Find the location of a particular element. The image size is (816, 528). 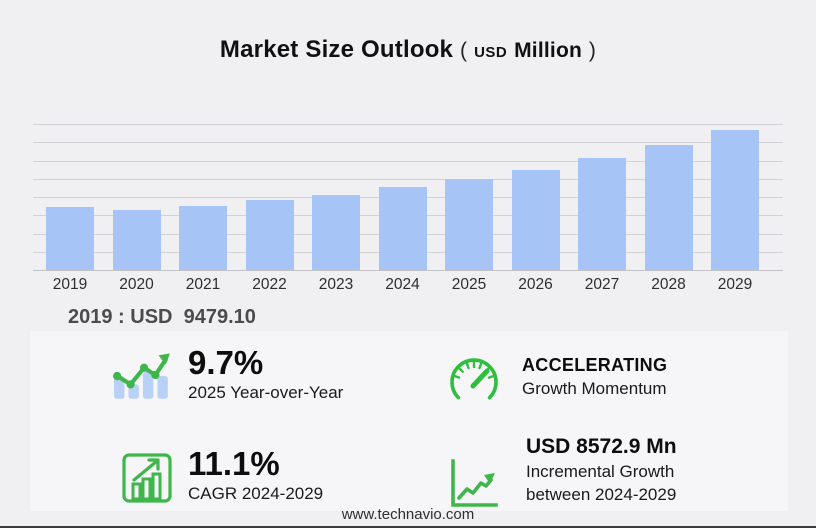

stat-yoy: 9.7% 2025 Year-over-Year is located at coordinates (227, 376).